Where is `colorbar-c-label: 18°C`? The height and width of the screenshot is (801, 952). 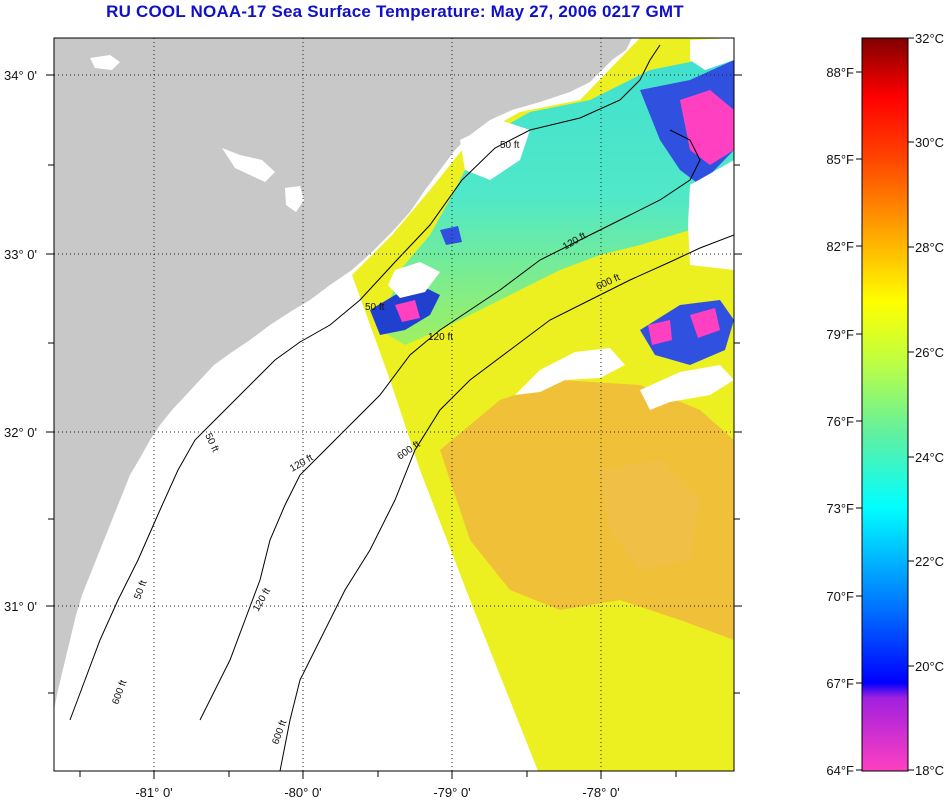
colorbar-c-label: 18°C is located at coordinates (929, 770).